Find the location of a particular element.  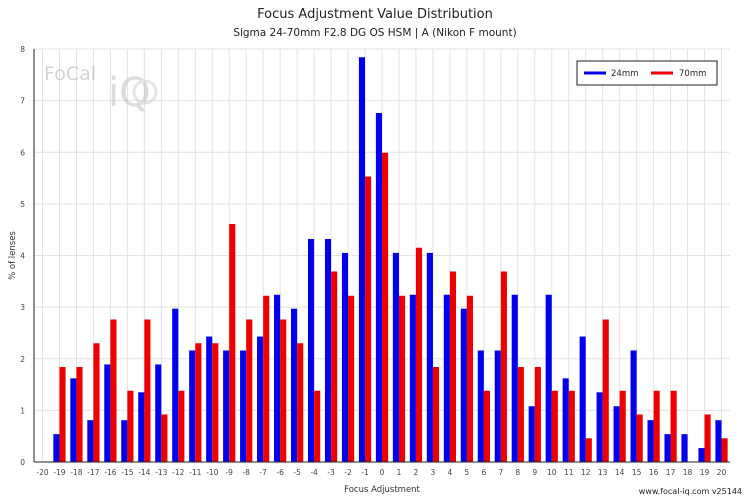

x-tick-label: -1 is located at coordinates (365, 472).